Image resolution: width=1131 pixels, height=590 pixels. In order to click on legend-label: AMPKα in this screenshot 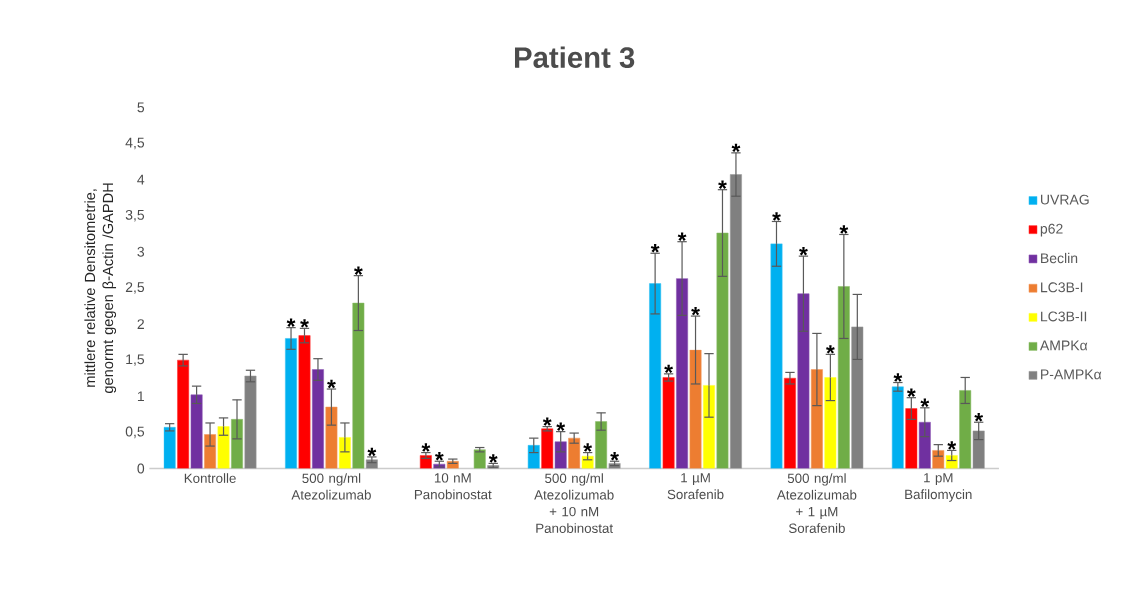, I will do `click(1063, 345)`.